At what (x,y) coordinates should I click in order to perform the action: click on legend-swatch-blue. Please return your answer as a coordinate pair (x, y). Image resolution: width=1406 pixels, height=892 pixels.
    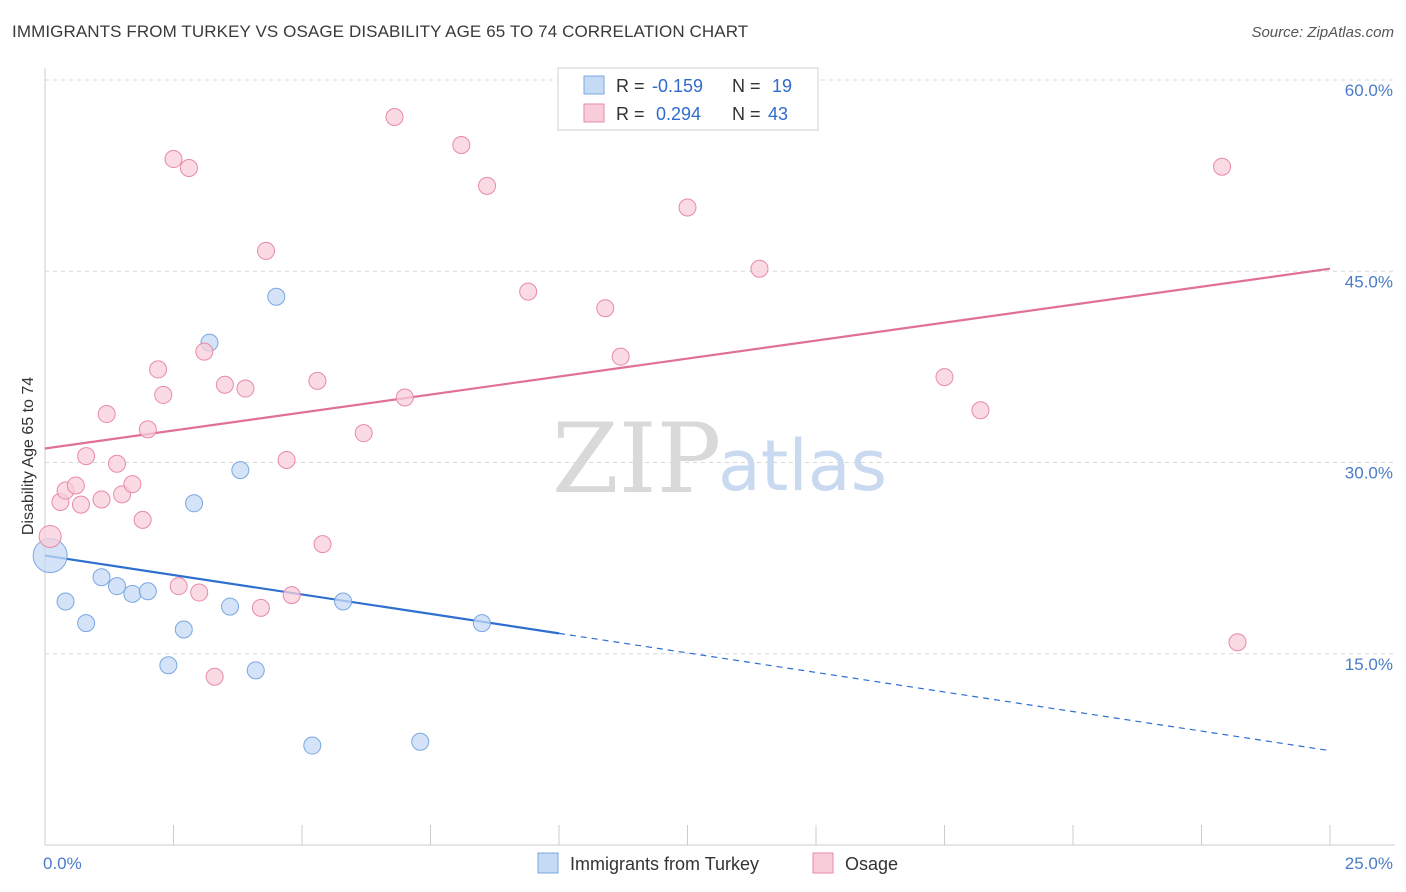
    Looking at the image, I should click on (594, 85).